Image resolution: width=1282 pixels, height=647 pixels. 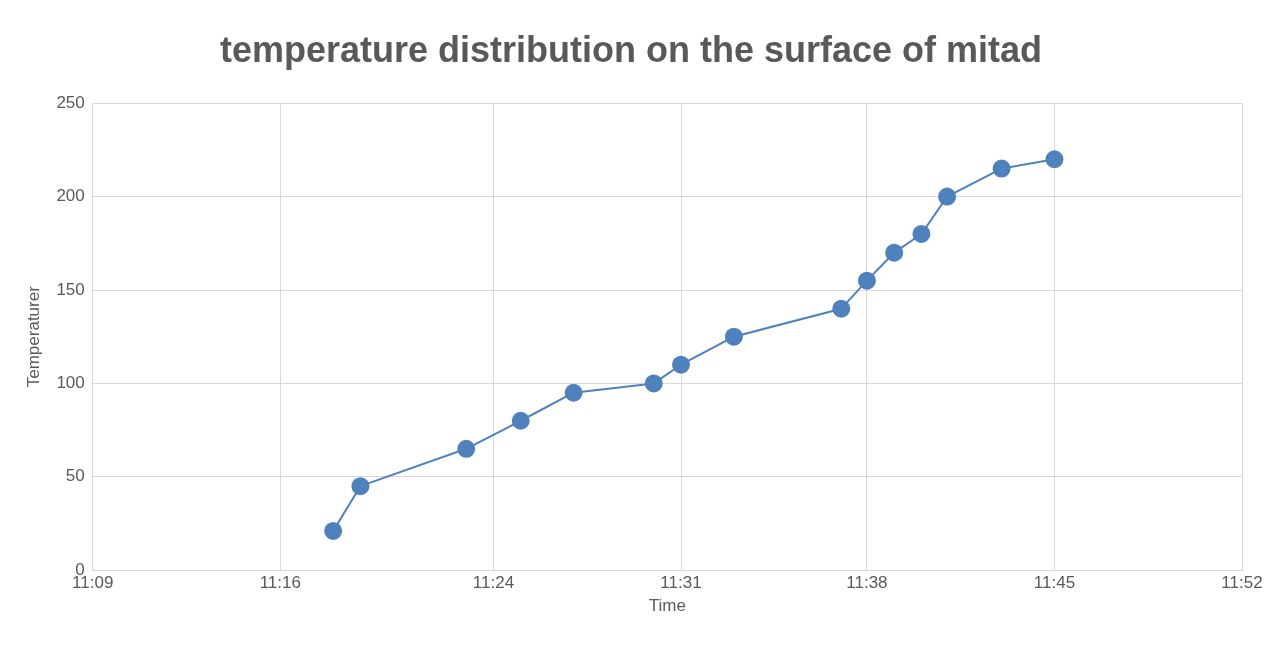 What do you see at coordinates (631, 49) in the screenshot?
I see `chart-title: temperature distribution on the surface of mitad` at bounding box center [631, 49].